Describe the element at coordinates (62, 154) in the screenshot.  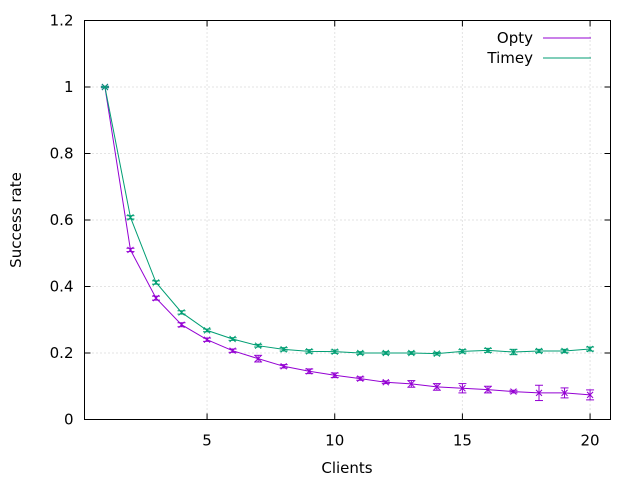
I see `y-tick-label: 0.8` at that location.